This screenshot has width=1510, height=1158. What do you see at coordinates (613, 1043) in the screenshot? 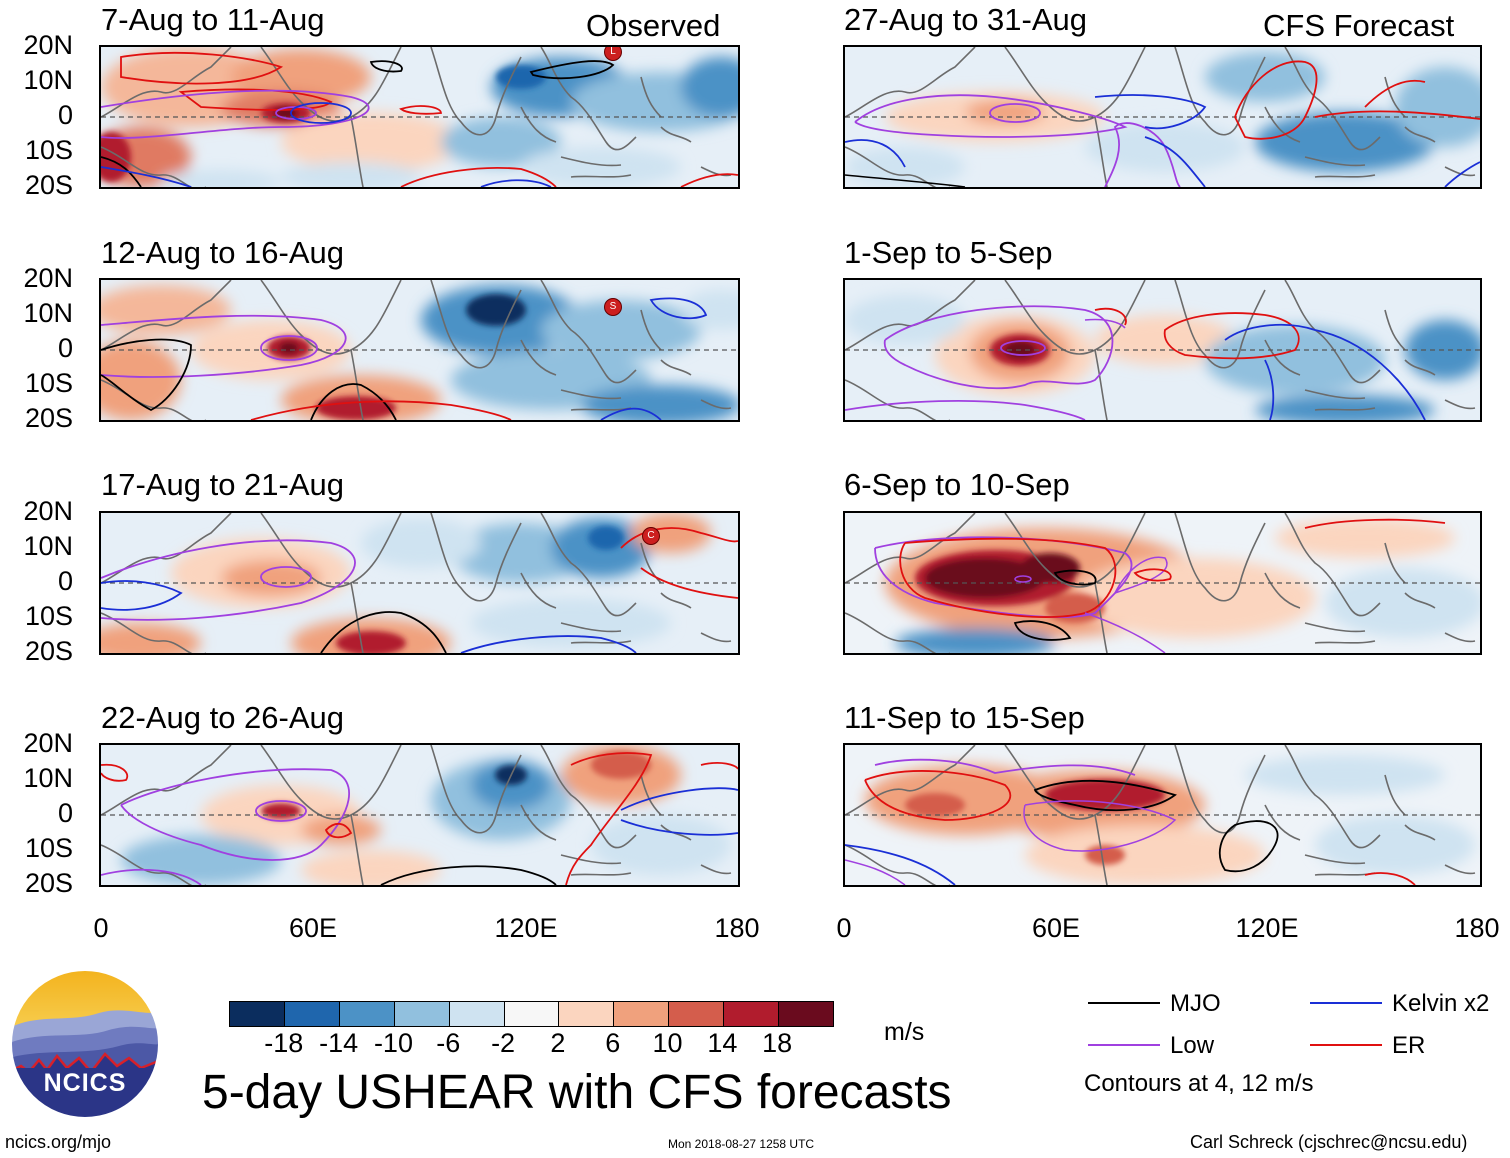
I see `colorbar-tick-label: 6` at bounding box center [613, 1043].